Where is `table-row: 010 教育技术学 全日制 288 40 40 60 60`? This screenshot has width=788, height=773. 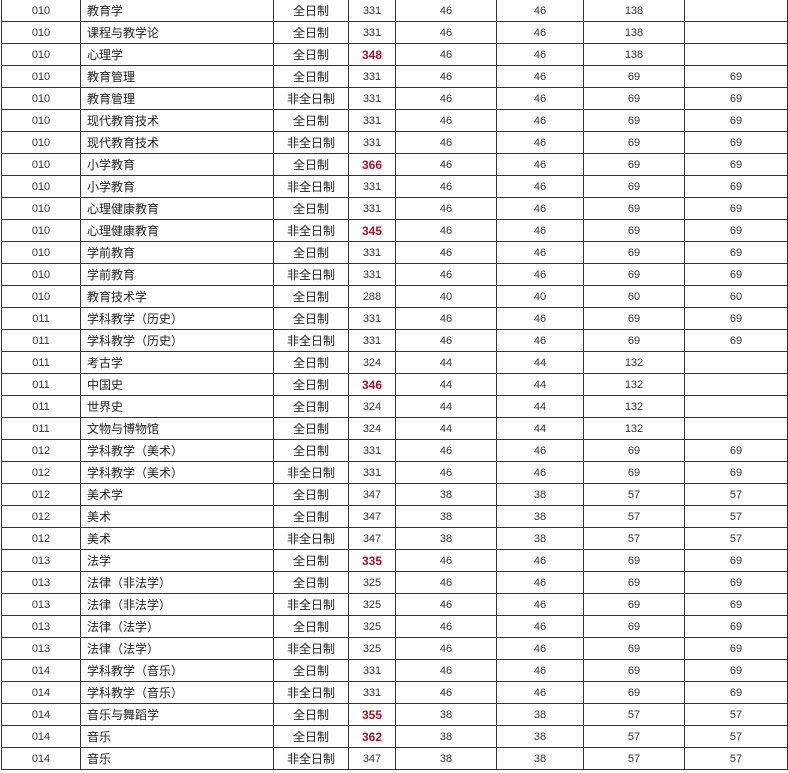 table-row: 010 教育技术学 全日制 288 40 40 60 60 is located at coordinates (394, 296).